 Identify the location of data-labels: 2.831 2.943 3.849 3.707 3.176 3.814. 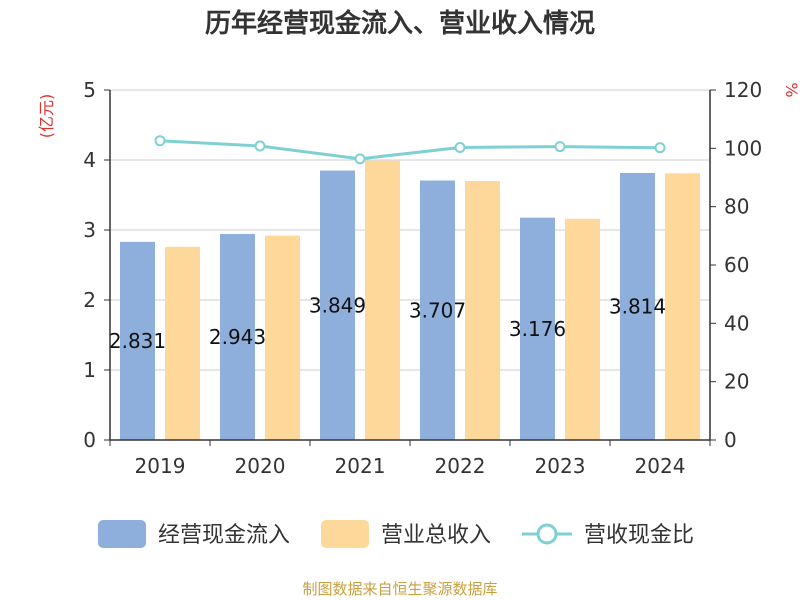
(387, 323).